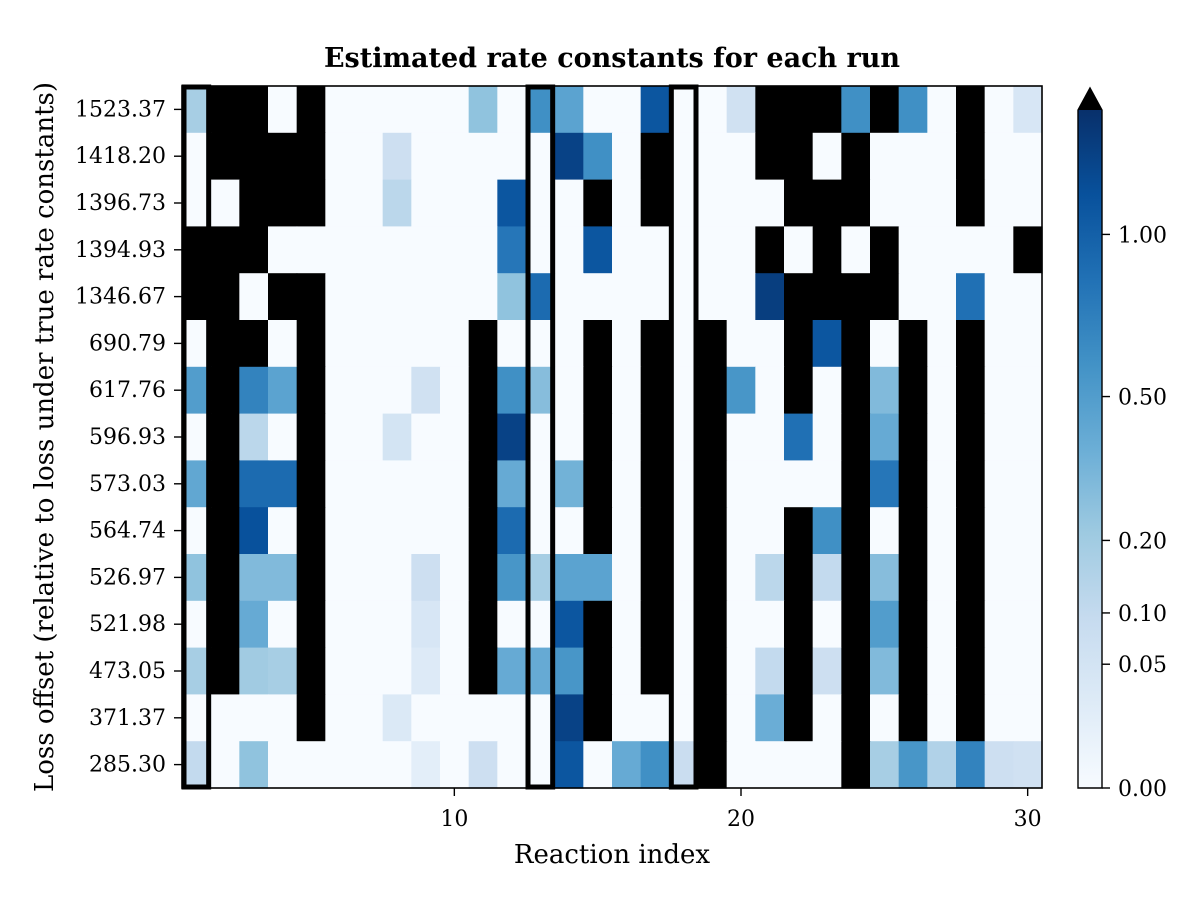 This screenshot has height=900, width=1200. I want to click on y-tick-label: 1523.37, so click(120, 109).